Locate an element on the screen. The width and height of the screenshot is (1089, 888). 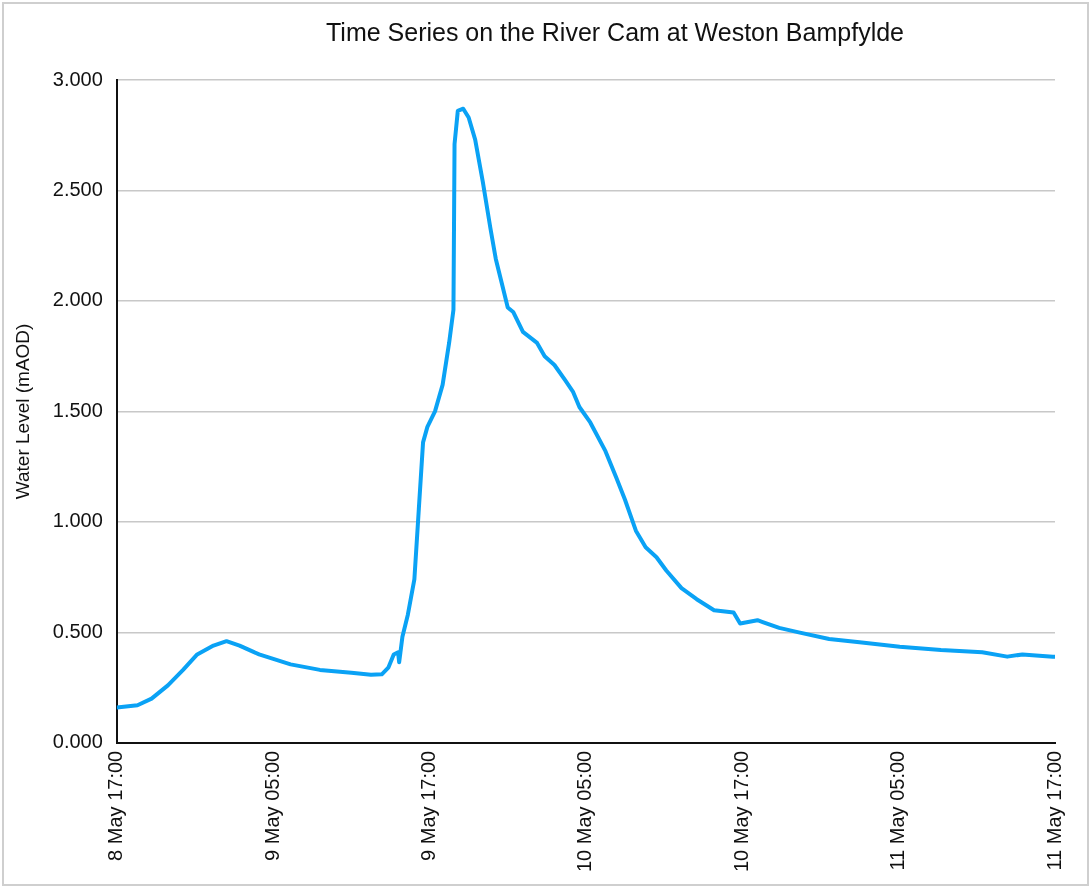
x-tick-label: 9 May 05:00 is located at coordinates (271, 805).